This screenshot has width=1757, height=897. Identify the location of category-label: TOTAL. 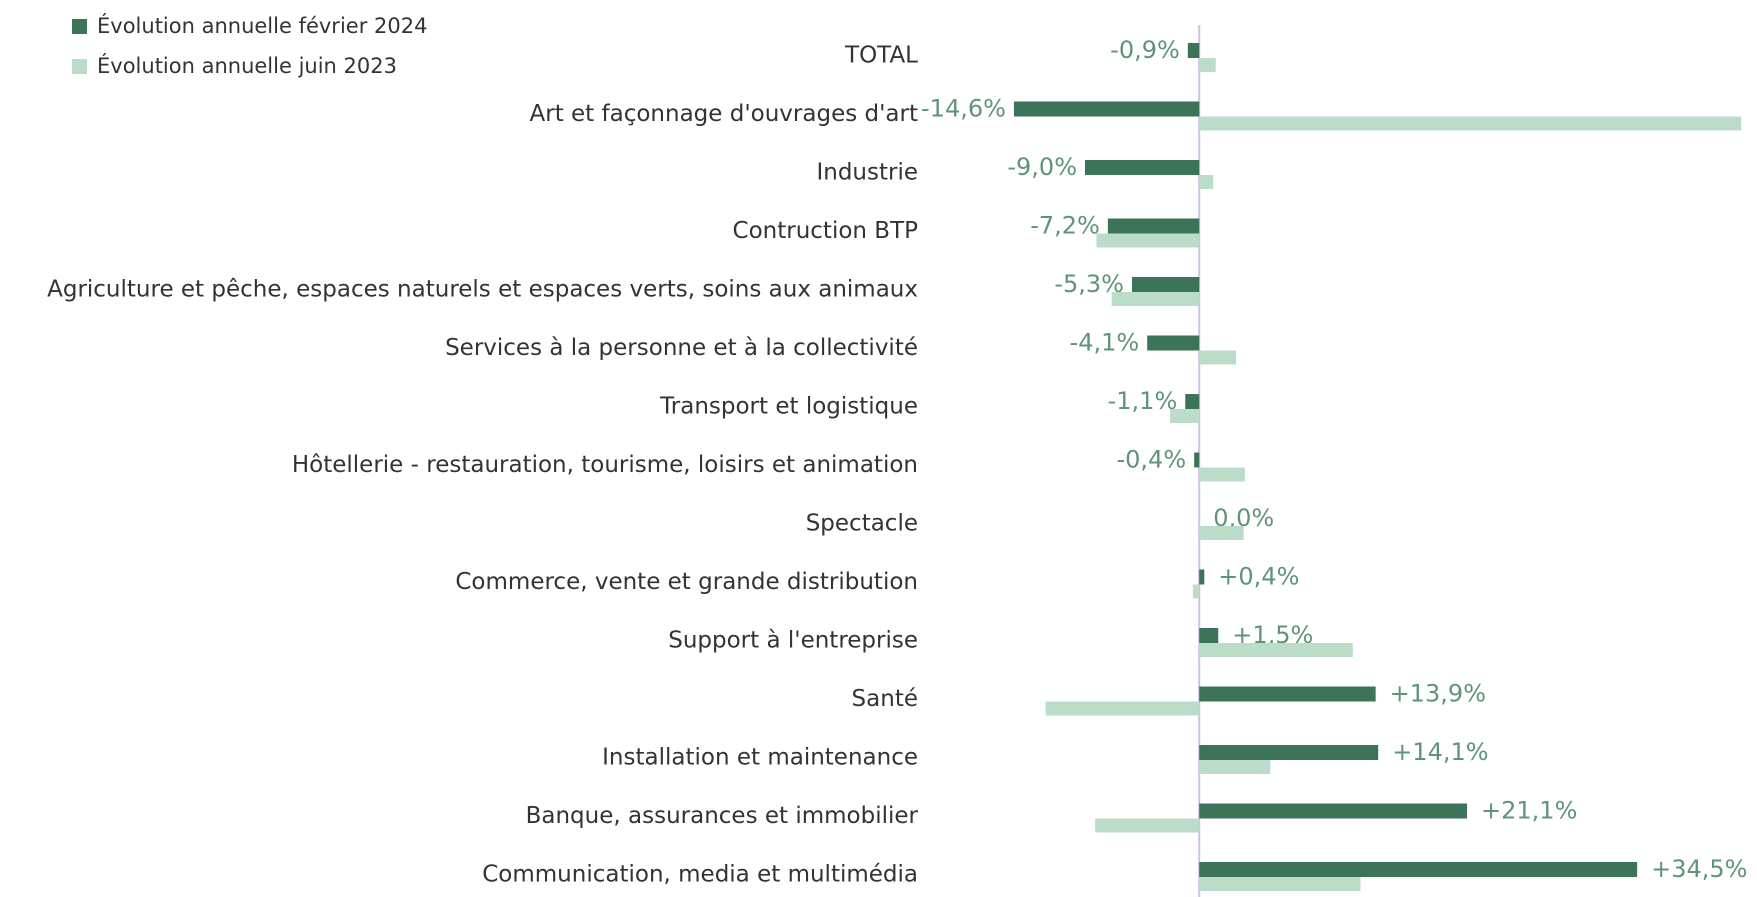
(881, 56).